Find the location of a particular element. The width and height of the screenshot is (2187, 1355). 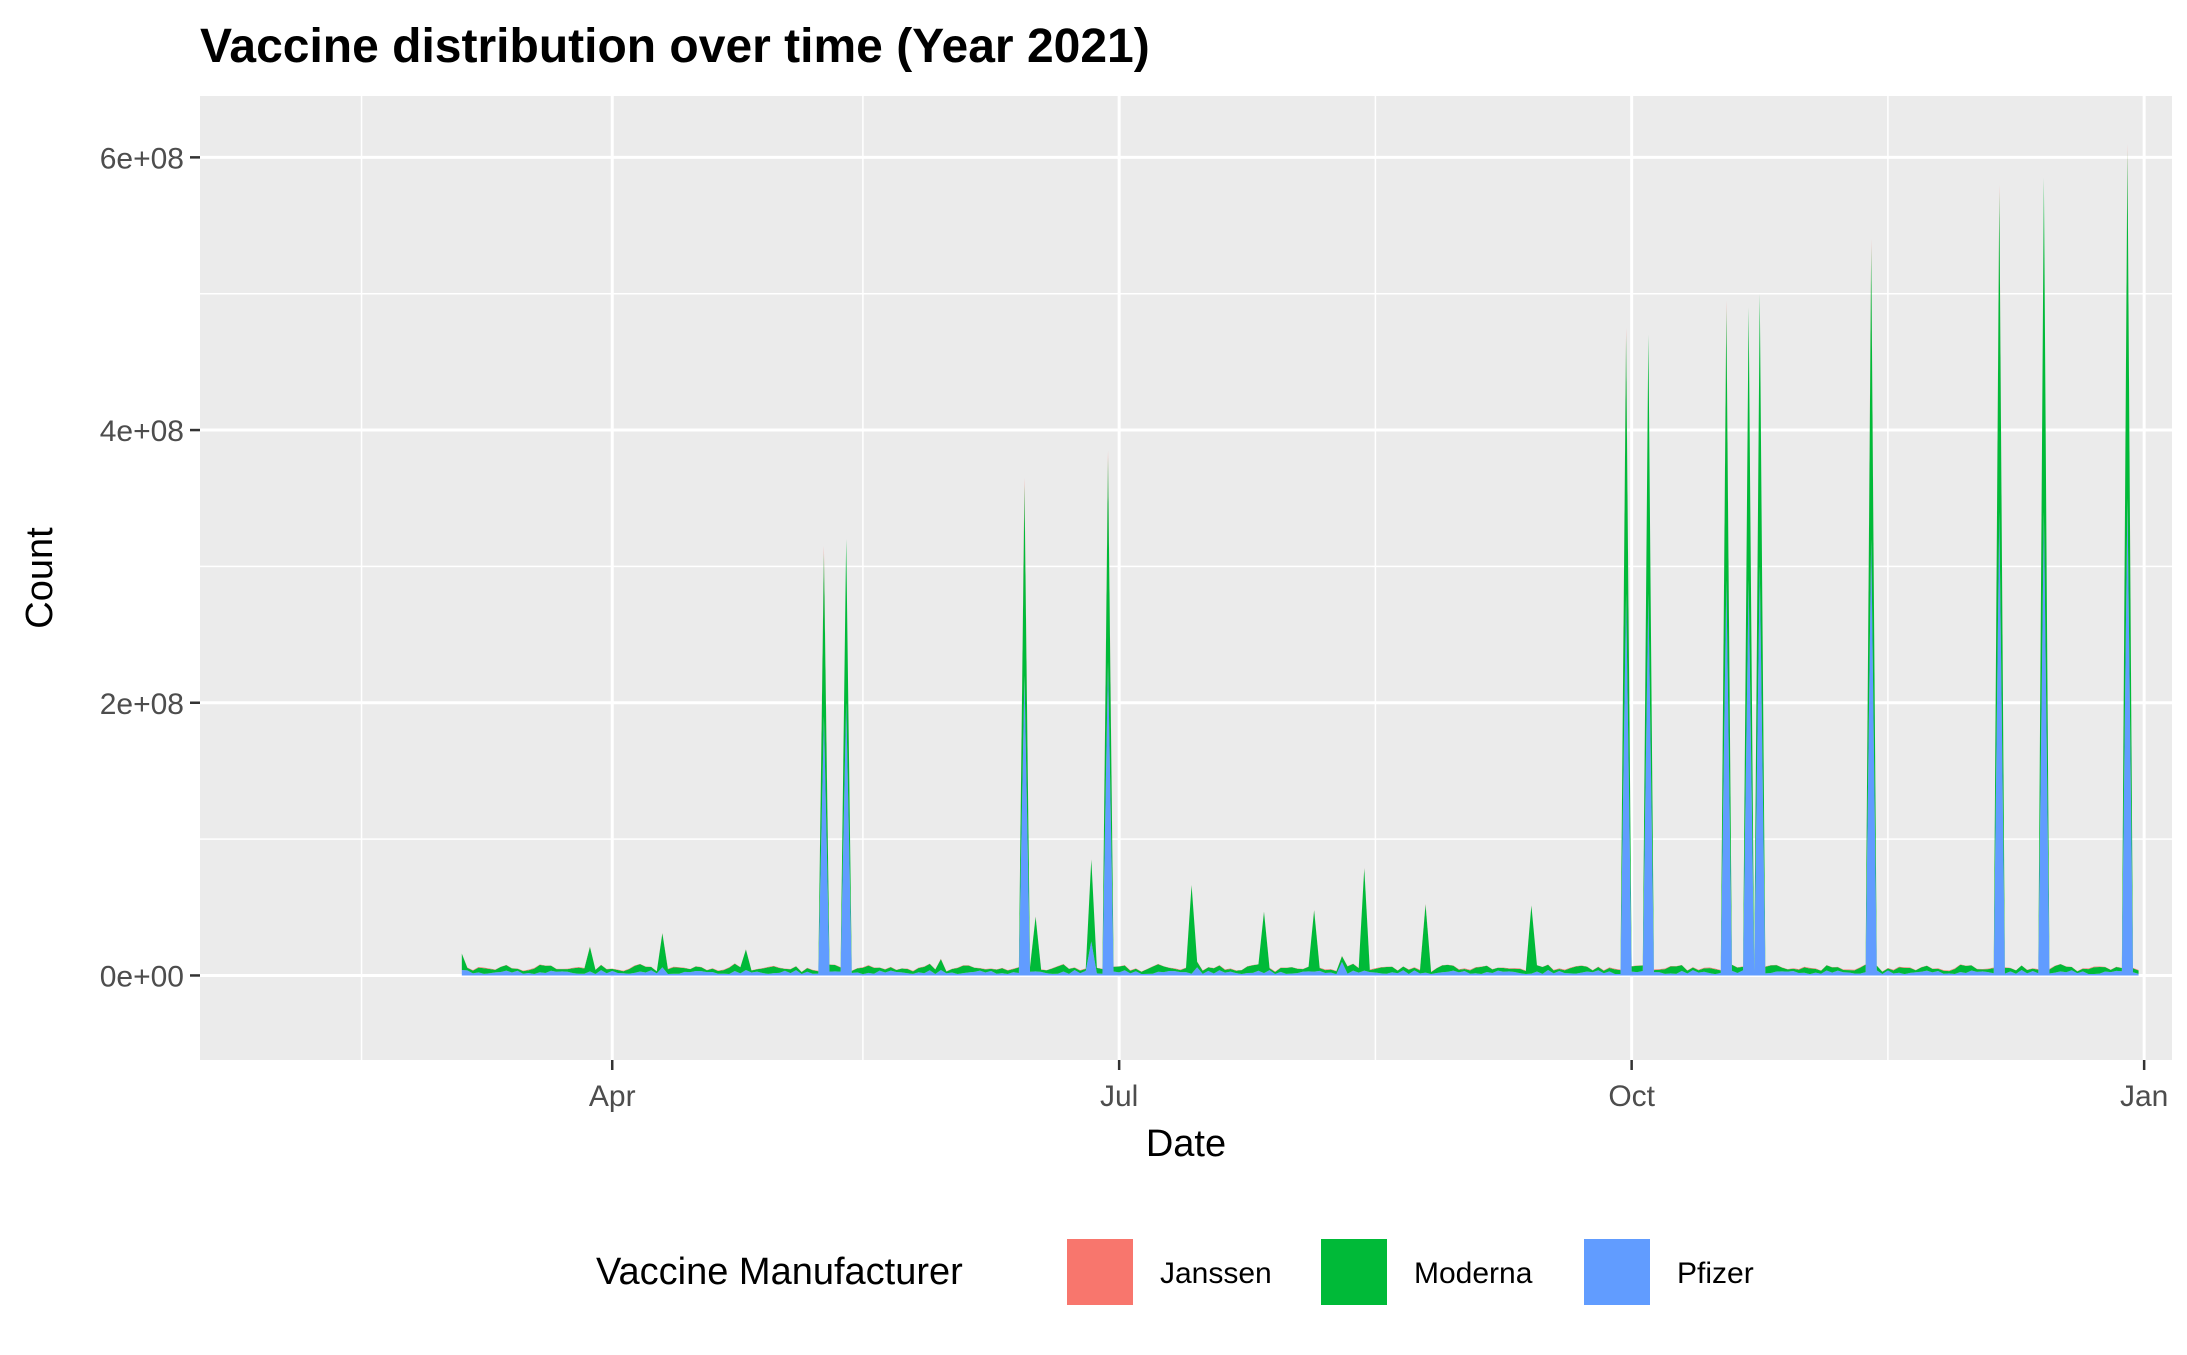

legend-key-janssen is located at coordinates (1100, 1272).